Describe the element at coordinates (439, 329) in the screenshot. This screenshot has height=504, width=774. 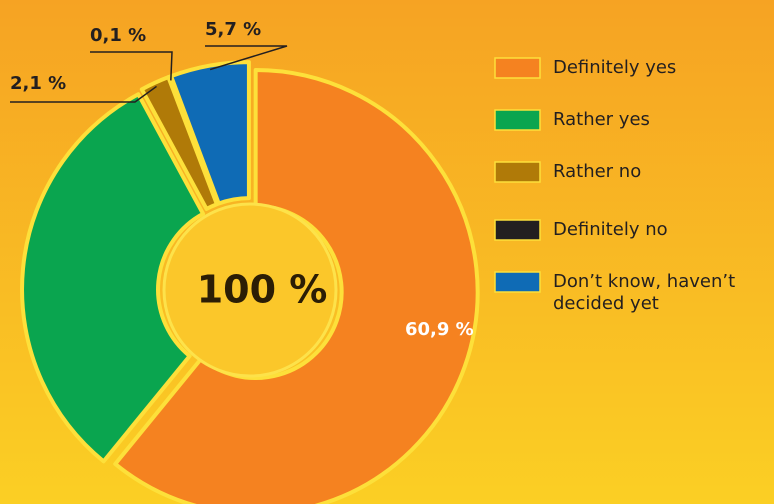
I see `value-label: 60,9 %` at that location.